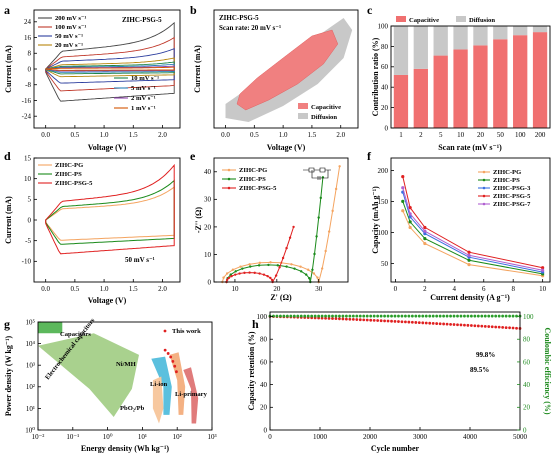  What do you see at coordinates (263, 230) in the screenshot?
I see `e-ticks: 10 20 30 0 10 20 30 40` at bounding box center [263, 230].